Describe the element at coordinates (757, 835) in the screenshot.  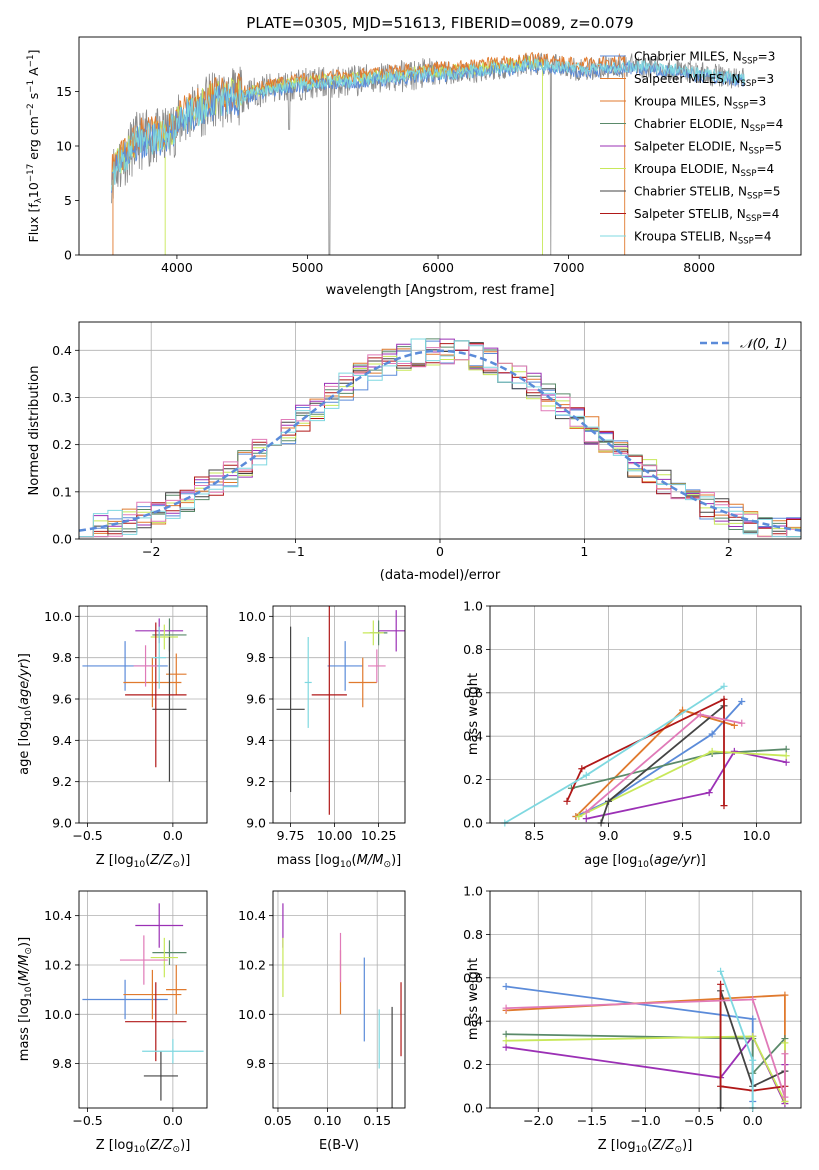
I see `x-tick-label: 10.0` at that location.